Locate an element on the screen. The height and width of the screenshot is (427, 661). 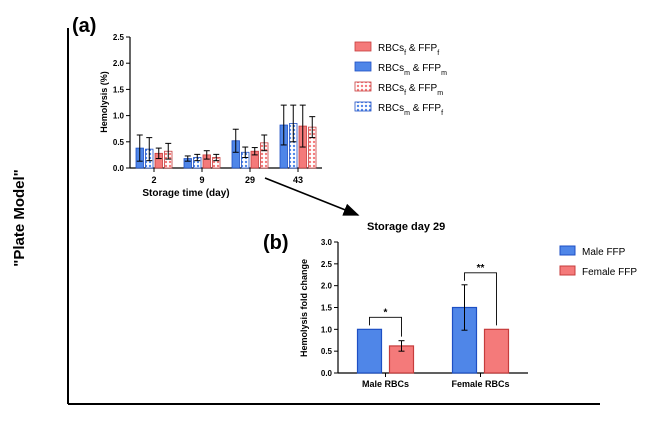
panel-b-y-axis-label: Hemolysis fold change is located at coordinates (304, 308).